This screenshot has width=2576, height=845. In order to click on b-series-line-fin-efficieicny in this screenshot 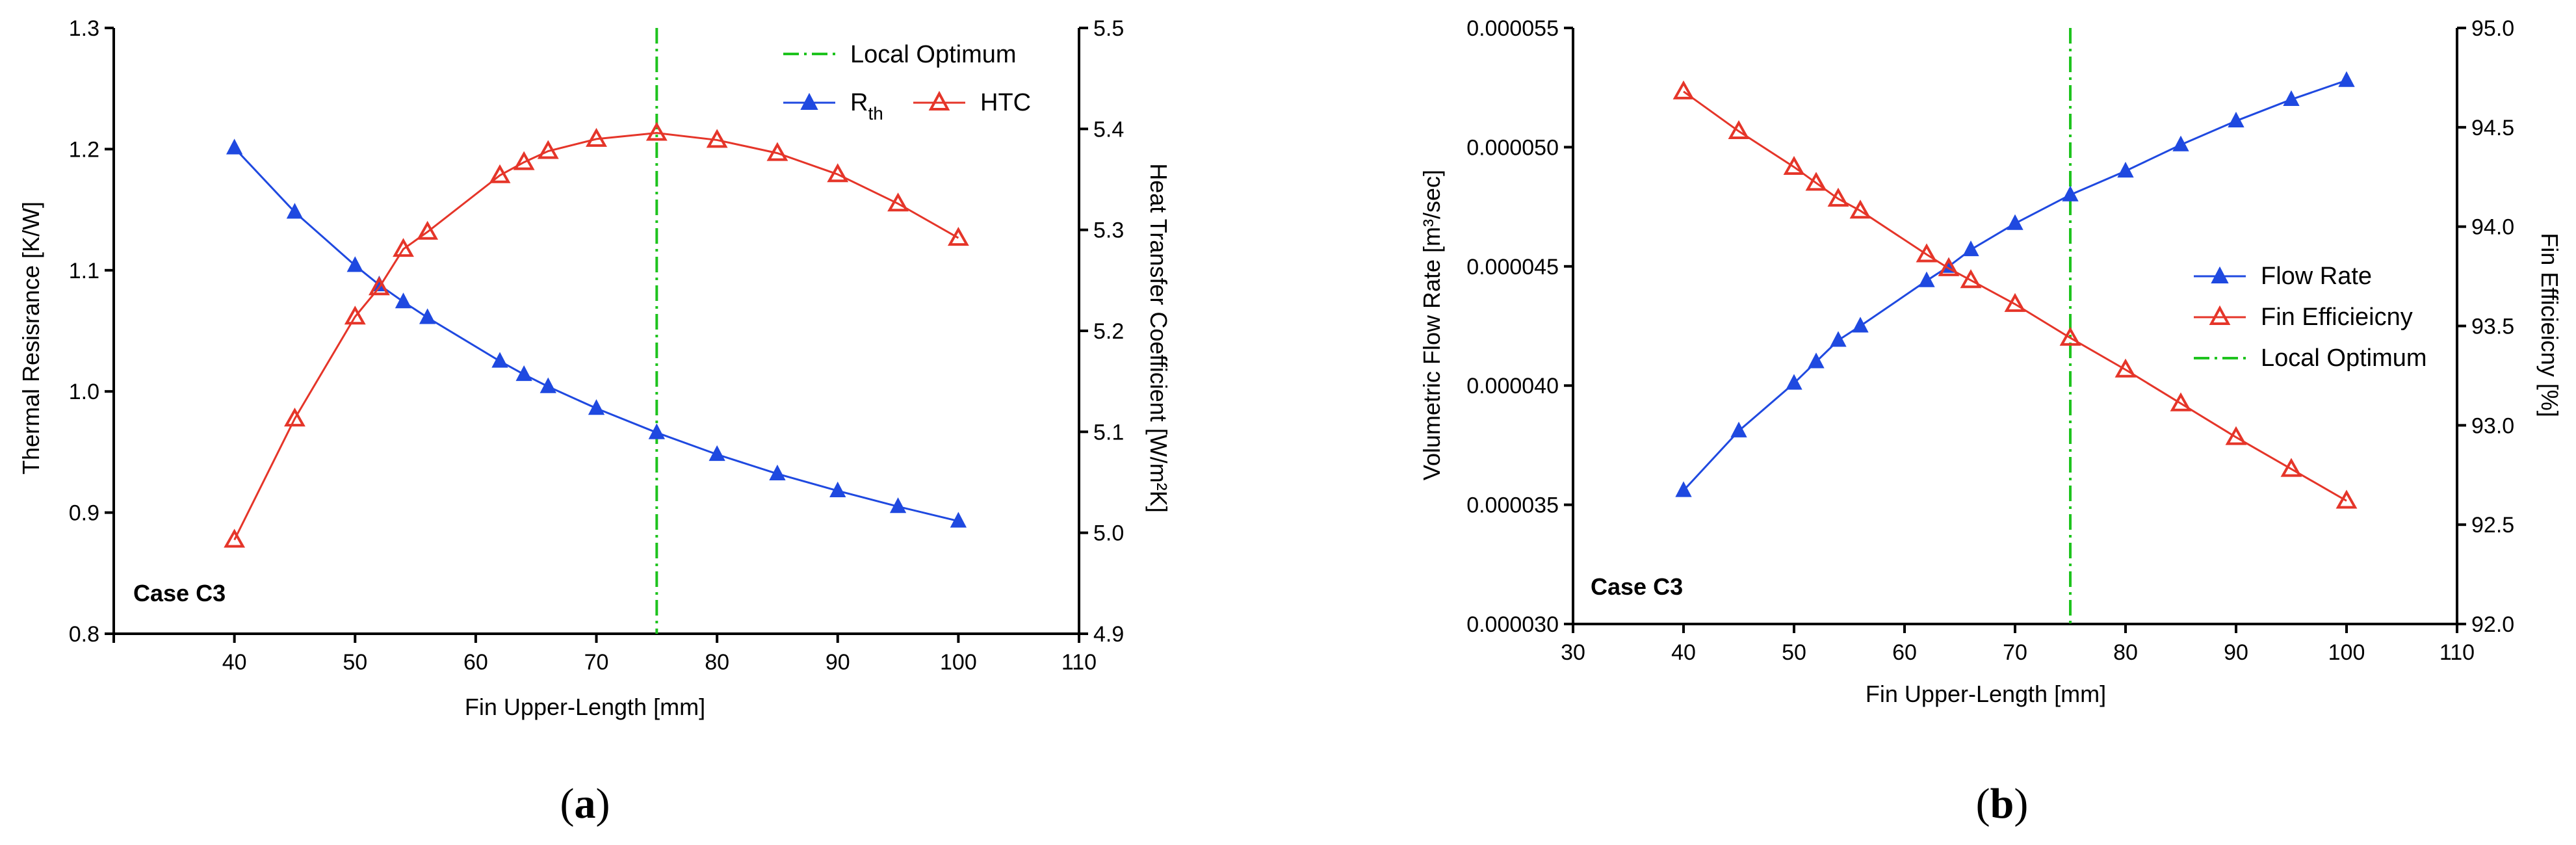, I will do `click(2015, 296)`.